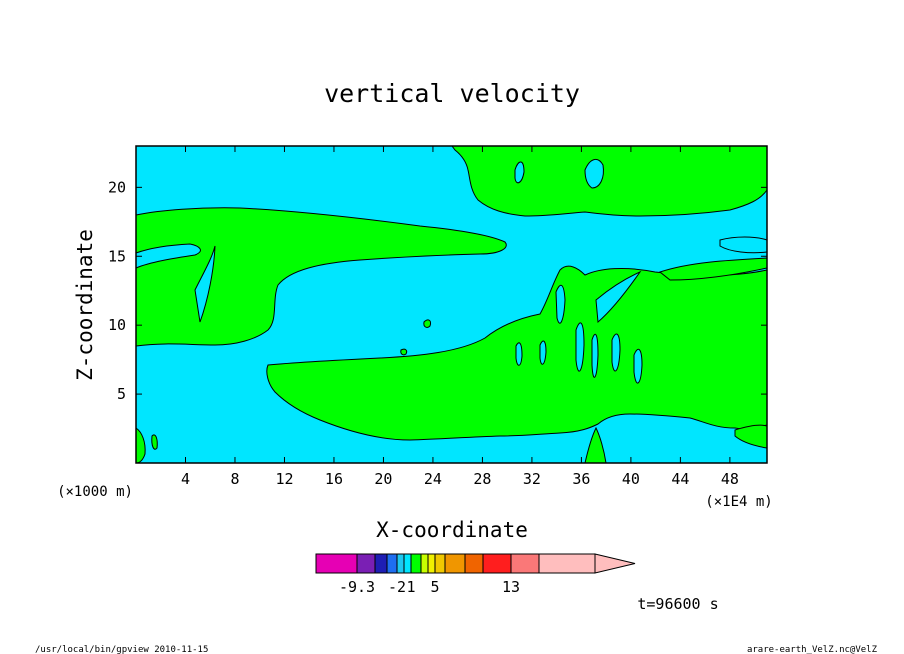 The height and width of the screenshot is (654, 904). Describe the element at coordinates (291, 384) in the screenshot. I see `contour-small-blobs` at that location.